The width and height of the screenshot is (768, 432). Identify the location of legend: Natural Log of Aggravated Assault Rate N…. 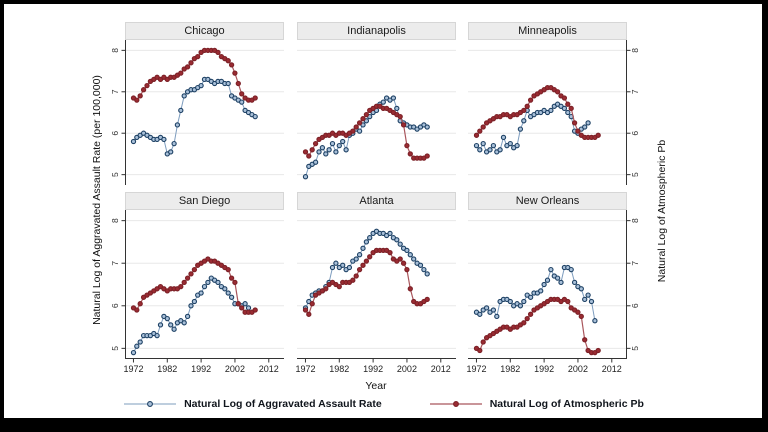
(384, 404).